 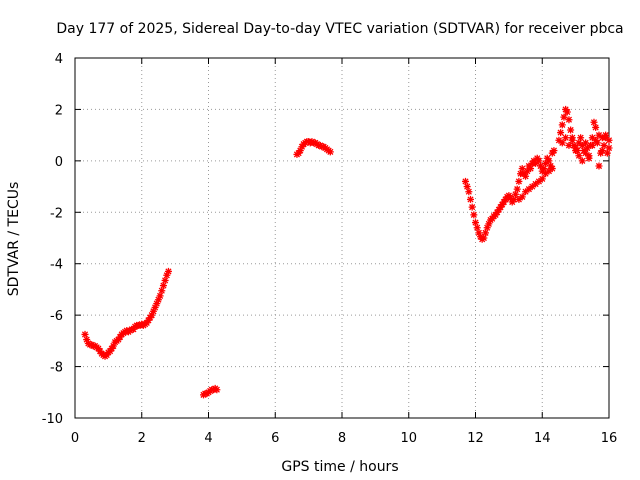 What do you see at coordinates (14, 239) in the screenshot?
I see `y-axis-label: SDTVAR / TECUs` at bounding box center [14, 239].